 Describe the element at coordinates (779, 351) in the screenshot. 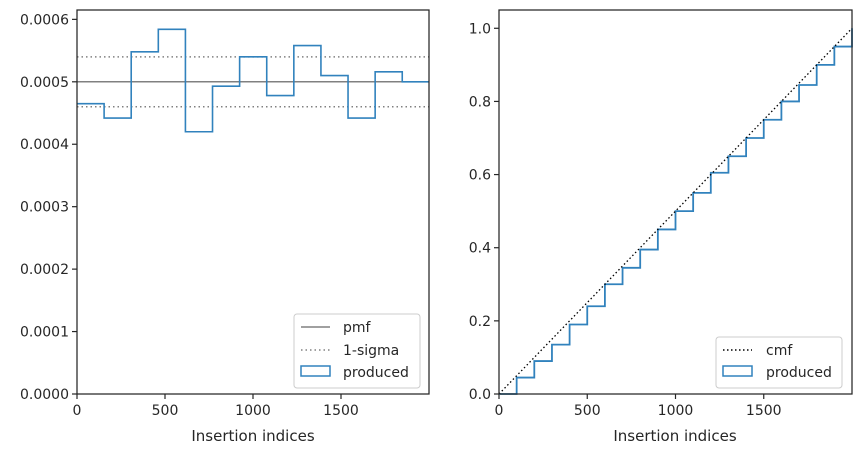

I see `legend-cmf-label: cmf` at that location.